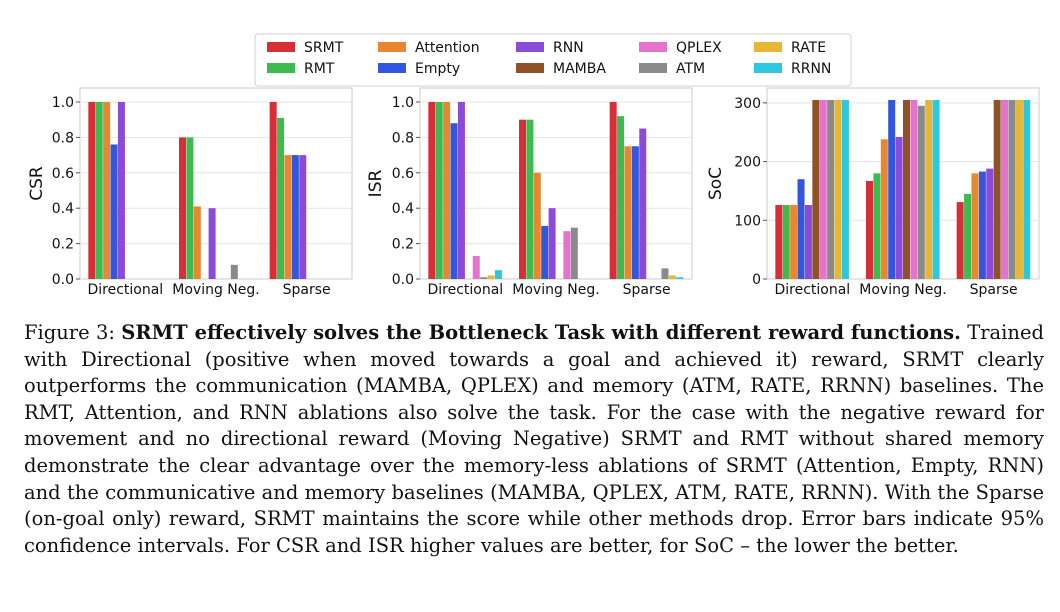  I want to click on legend-swatch-empty, so click(392, 68).